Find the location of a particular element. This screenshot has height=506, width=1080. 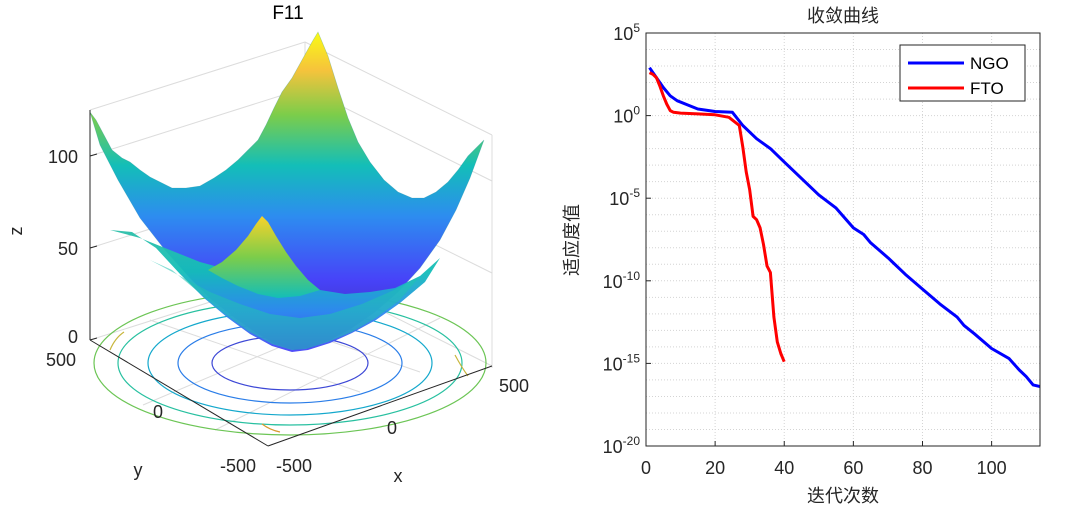

convergence-title: 收敛曲线 is located at coordinates (843, 16).